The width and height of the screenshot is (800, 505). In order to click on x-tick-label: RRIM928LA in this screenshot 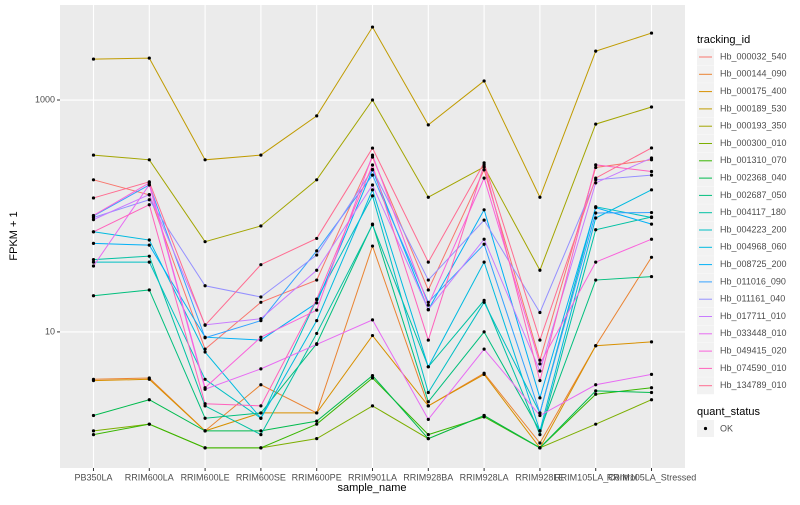, I will do `click(484, 477)`.